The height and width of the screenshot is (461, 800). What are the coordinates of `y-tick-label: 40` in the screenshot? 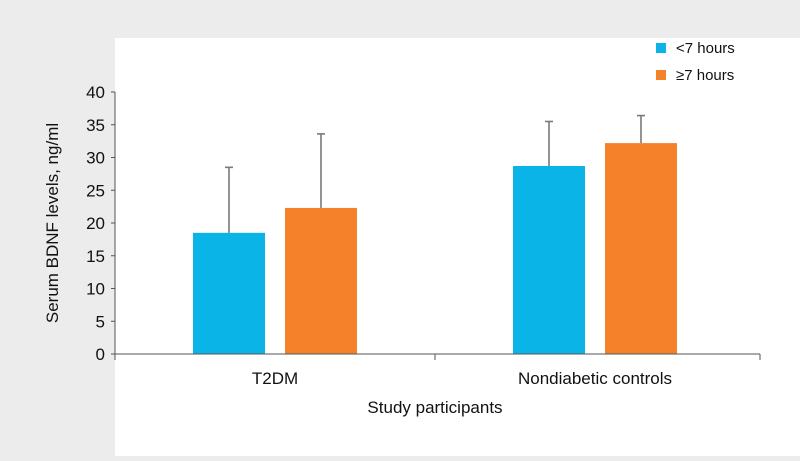 It's located at (95, 92).